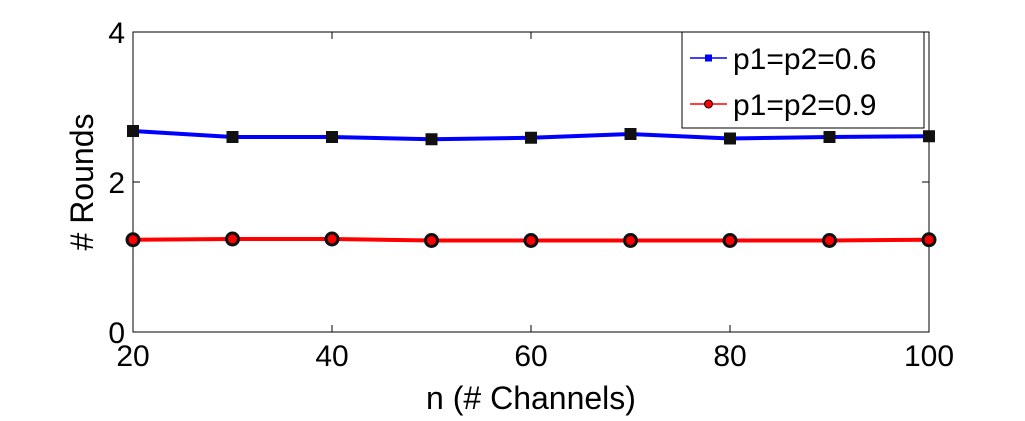  Describe the element at coordinates (116, 33) in the screenshot. I see `y-tick-label: 4` at that location.